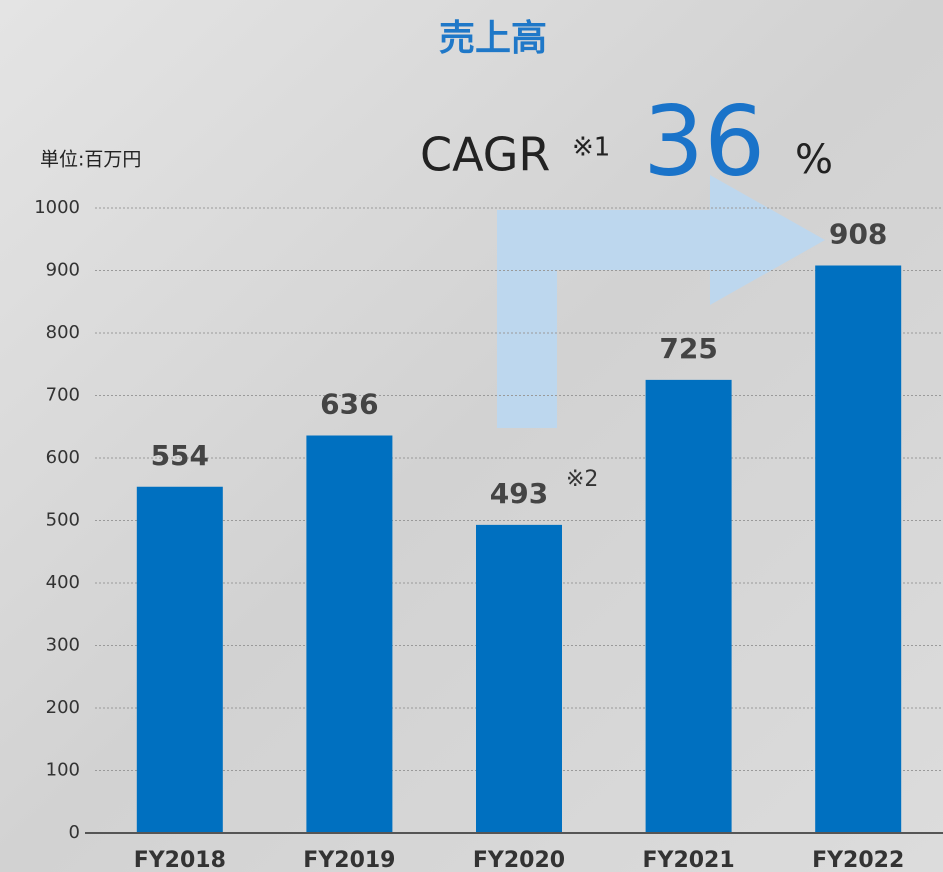 The image size is (943, 872). What do you see at coordinates (63, 332) in the screenshot?
I see `y-tick-label: 800` at bounding box center [63, 332].